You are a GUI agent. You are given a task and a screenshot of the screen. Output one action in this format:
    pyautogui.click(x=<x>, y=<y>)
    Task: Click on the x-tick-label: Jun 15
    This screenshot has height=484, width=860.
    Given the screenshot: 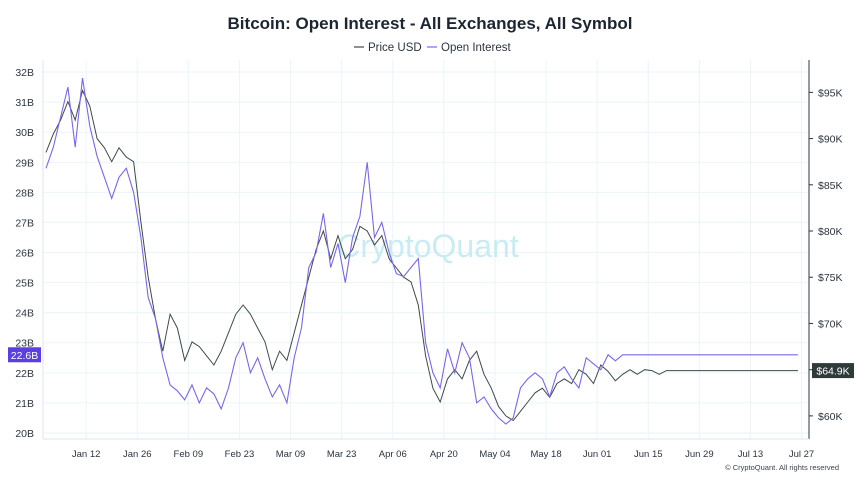 What is the action you would take?
    pyautogui.click(x=648, y=454)
    